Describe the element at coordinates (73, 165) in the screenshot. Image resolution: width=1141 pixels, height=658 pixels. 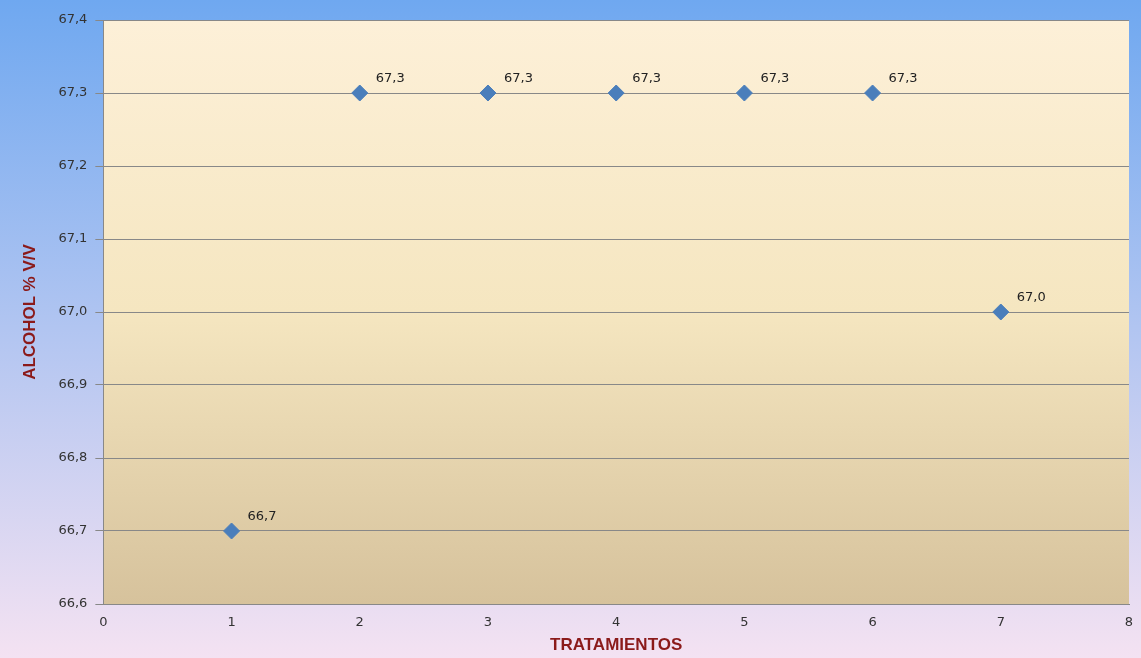
I see `y-tick-label: 67,2` at that location.